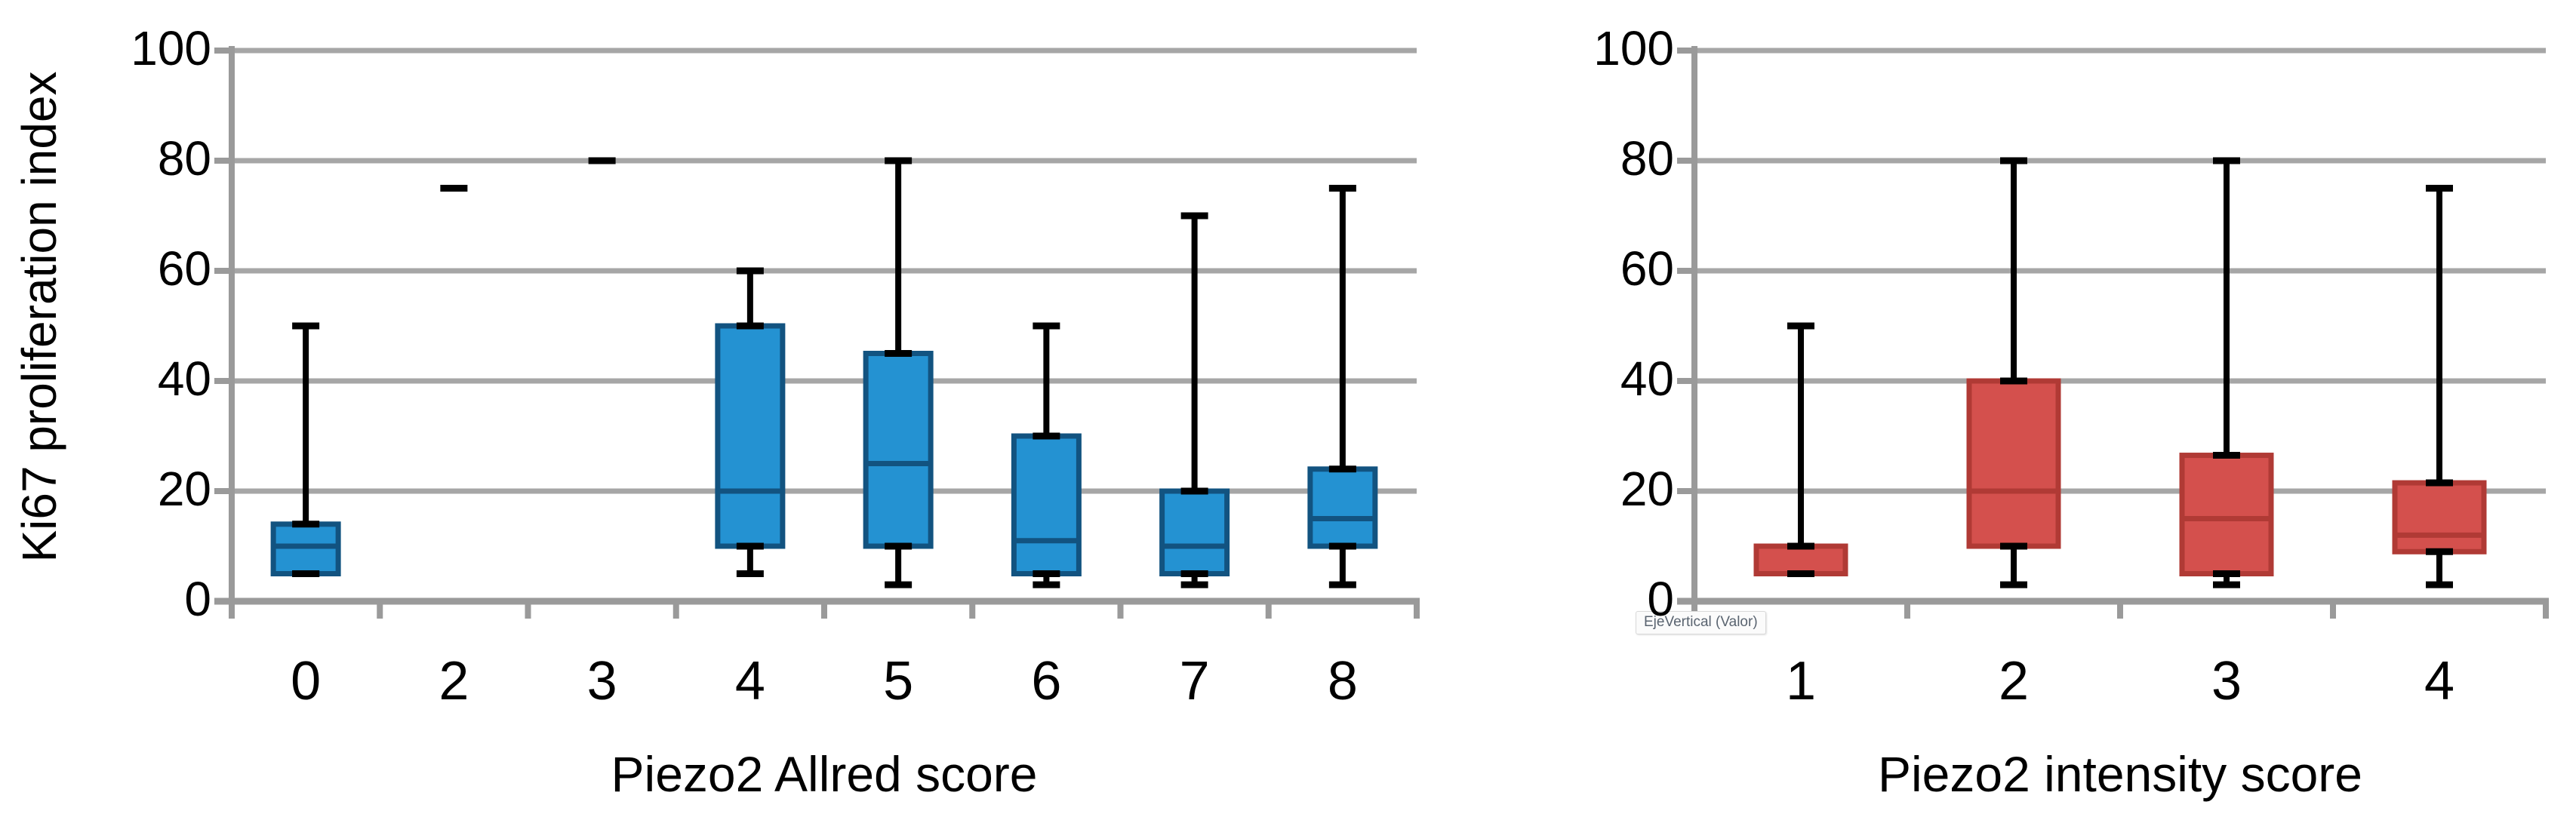  What do you see at coordinates (2226, 681) in the screenshot?
I see `right-x-tick-label-3: 3` at bounding box center [2226, 681].